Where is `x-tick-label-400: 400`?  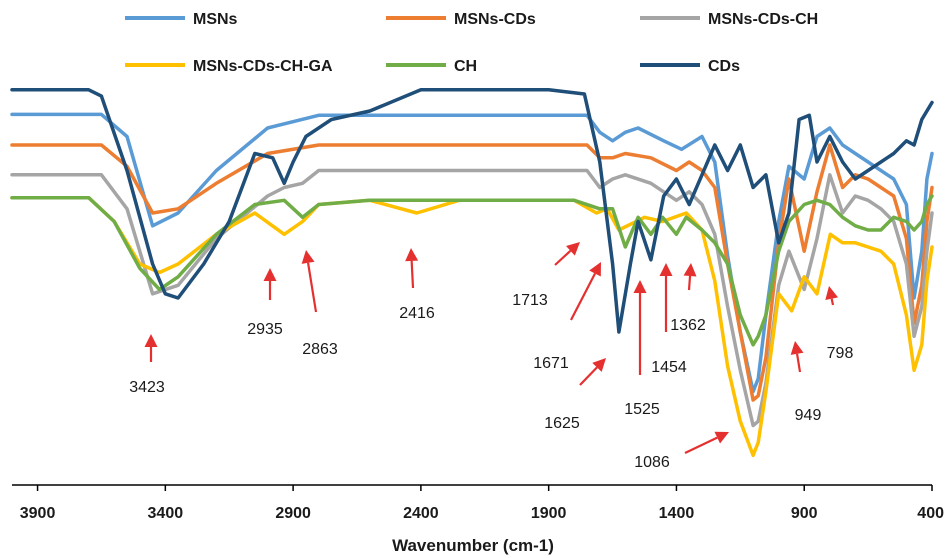
x-tick-label-400: 400 is located at coordinates (930, 513).